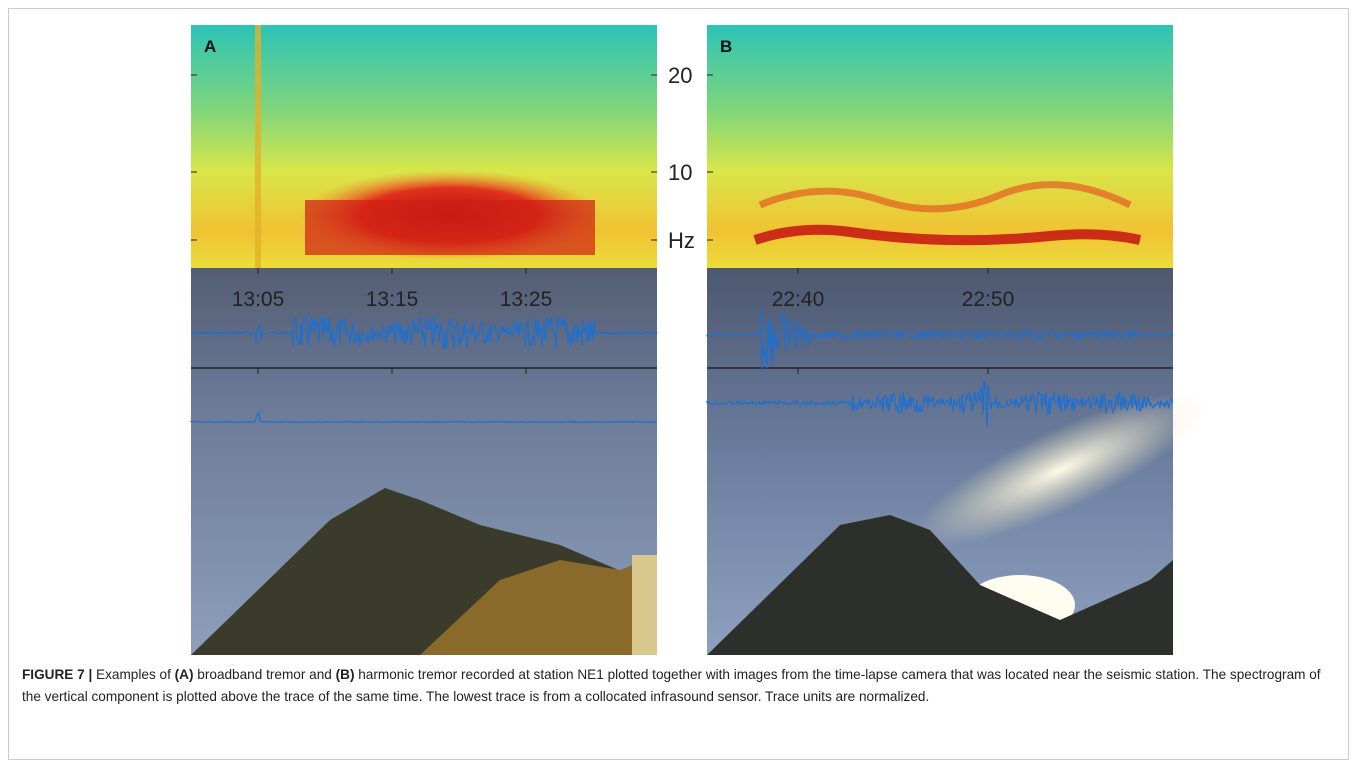 This screenshot has height=769, width=1357. I want to click on caption-text: (A), so click(184, 674).